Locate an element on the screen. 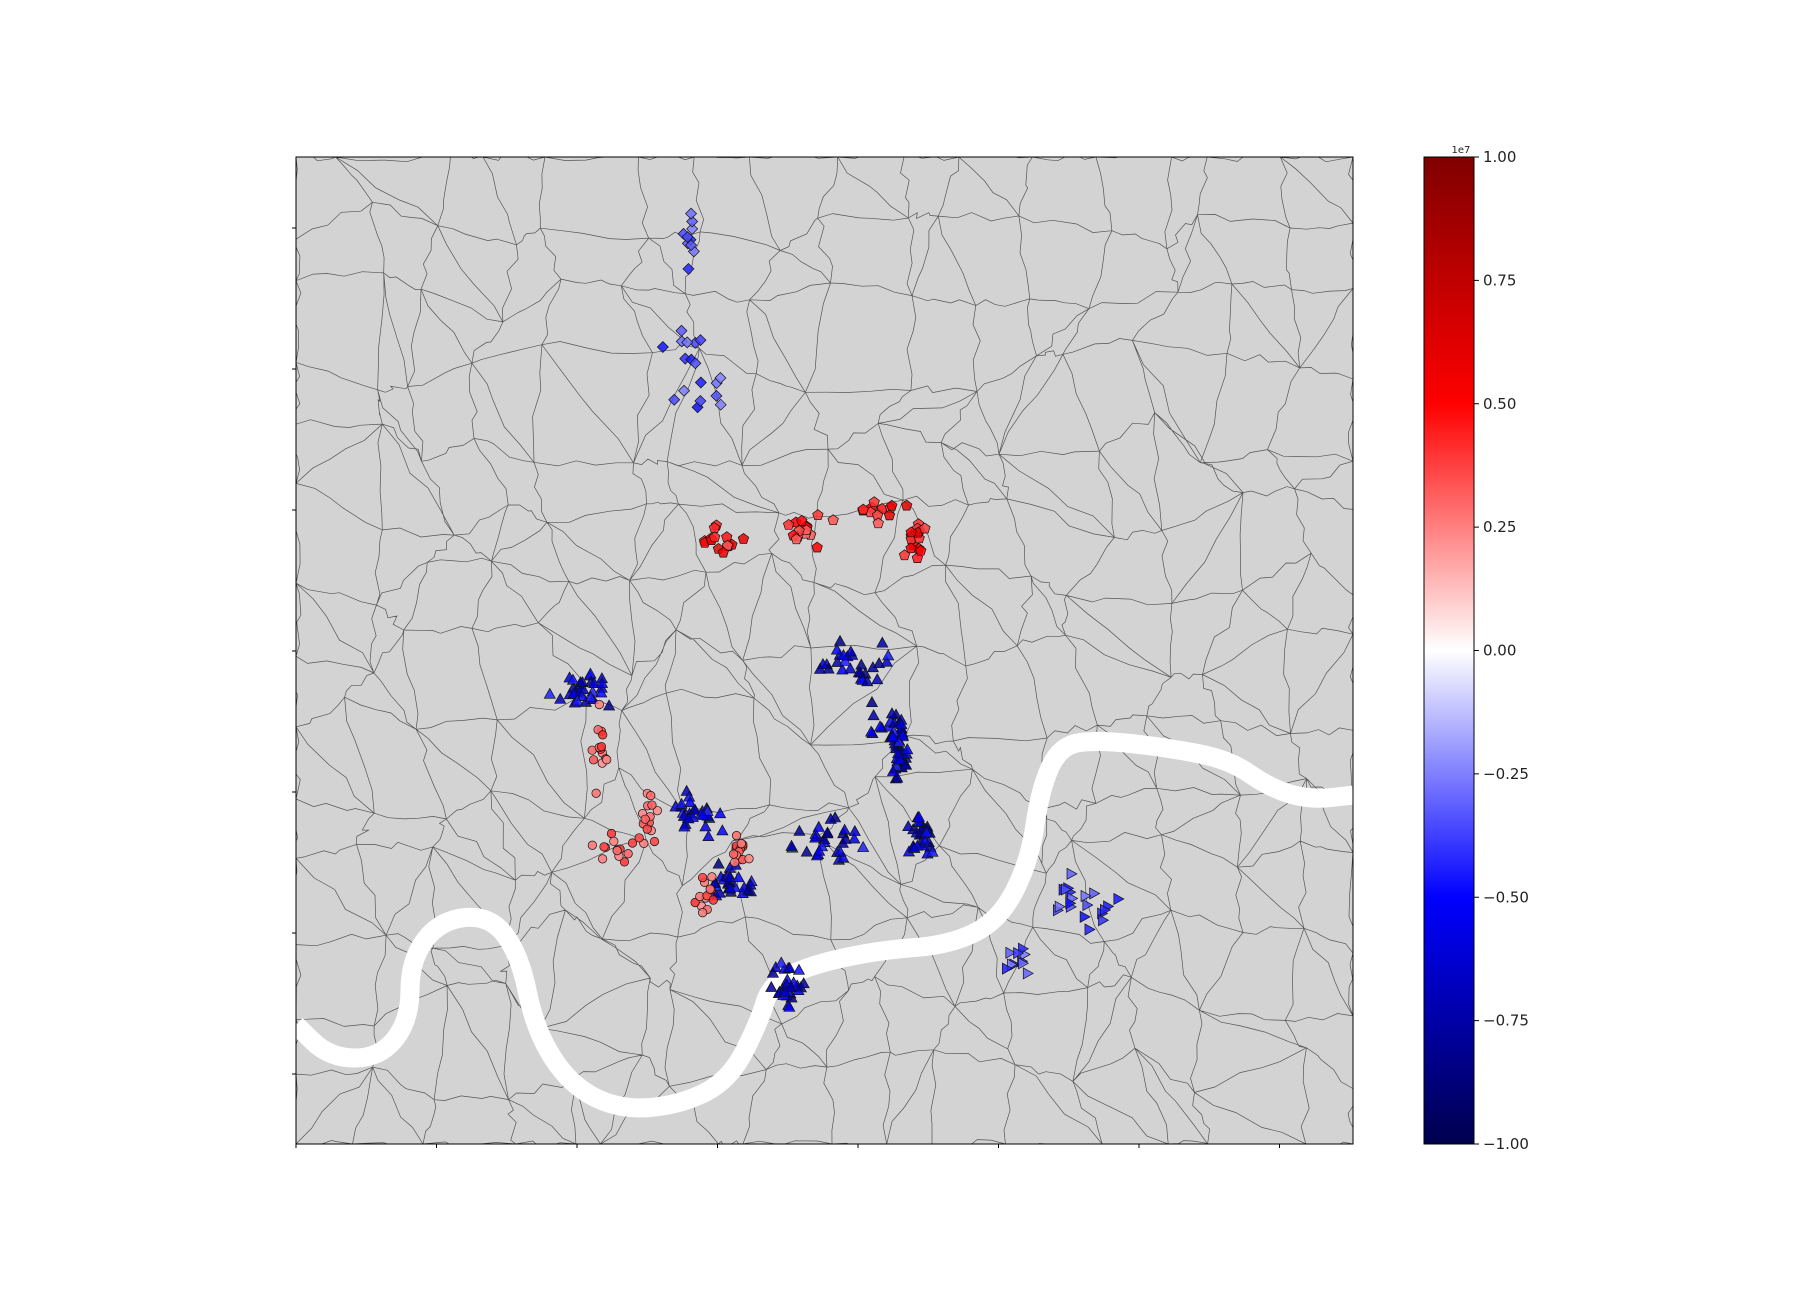 This screenshot has height=1300, width=1800. colorbar-tick-label: 0.75 is located at coordinates (1499, 280).